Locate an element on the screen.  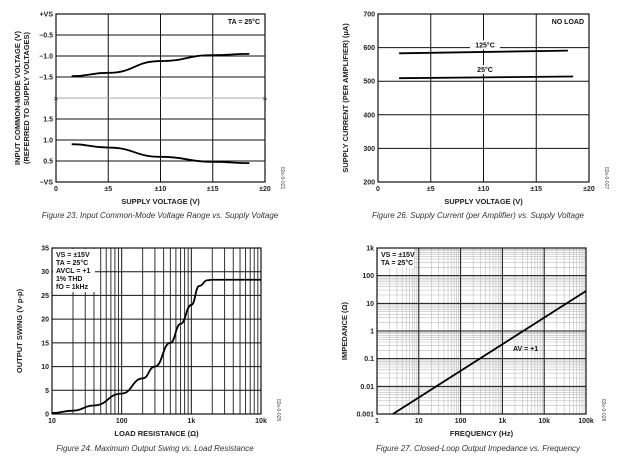
y-axis-label: IMPEDANCE (Ω) is located at coordinates (344, 330).